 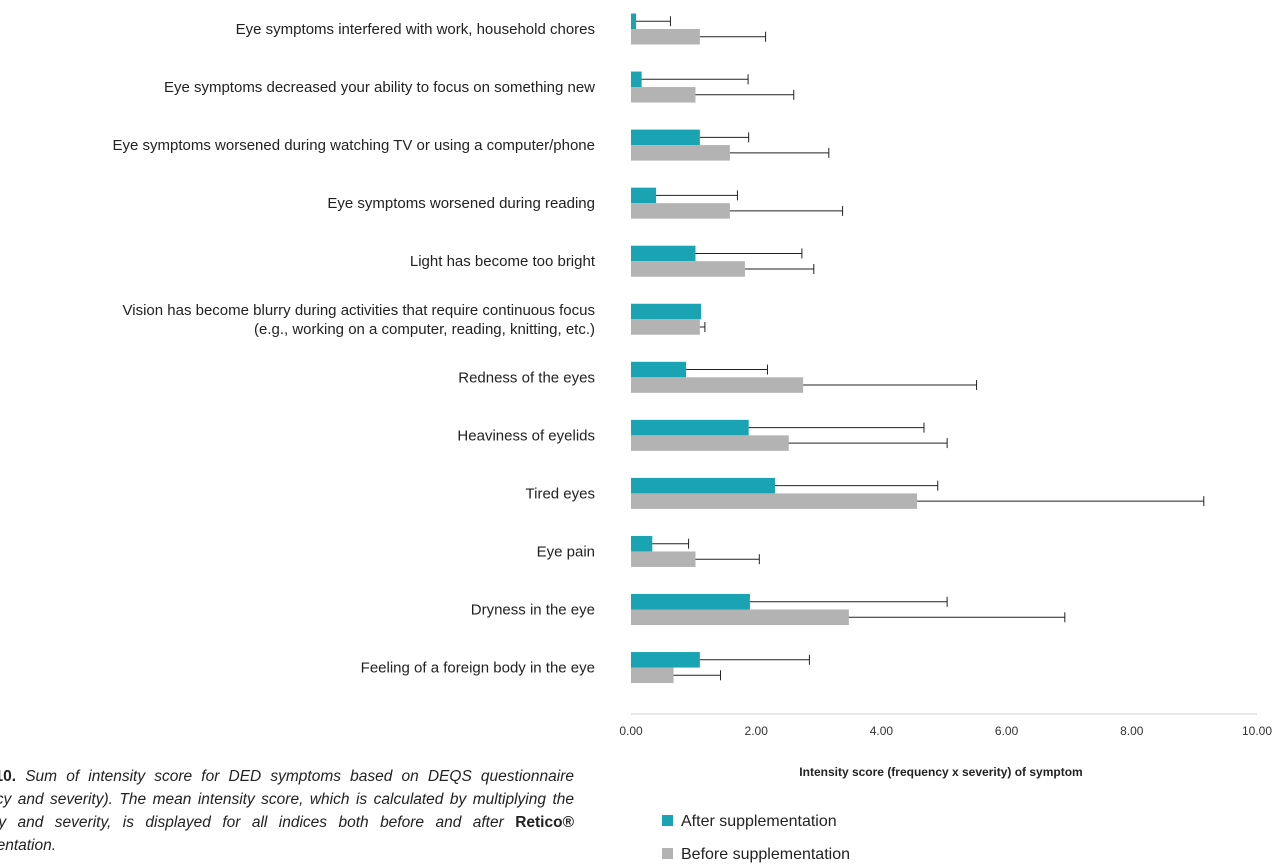 I want to click on category-label: Eye pain, so click(x=566, y=551).